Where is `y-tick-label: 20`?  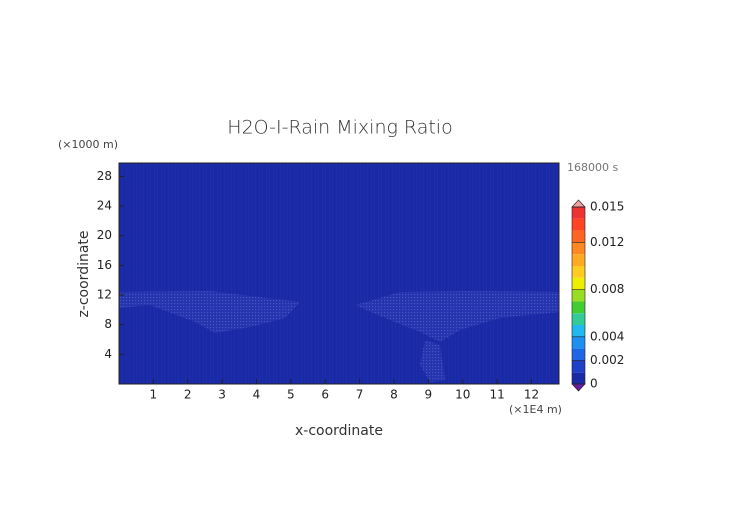
y-tick-label: 20 is located at coordinates (104, 235).